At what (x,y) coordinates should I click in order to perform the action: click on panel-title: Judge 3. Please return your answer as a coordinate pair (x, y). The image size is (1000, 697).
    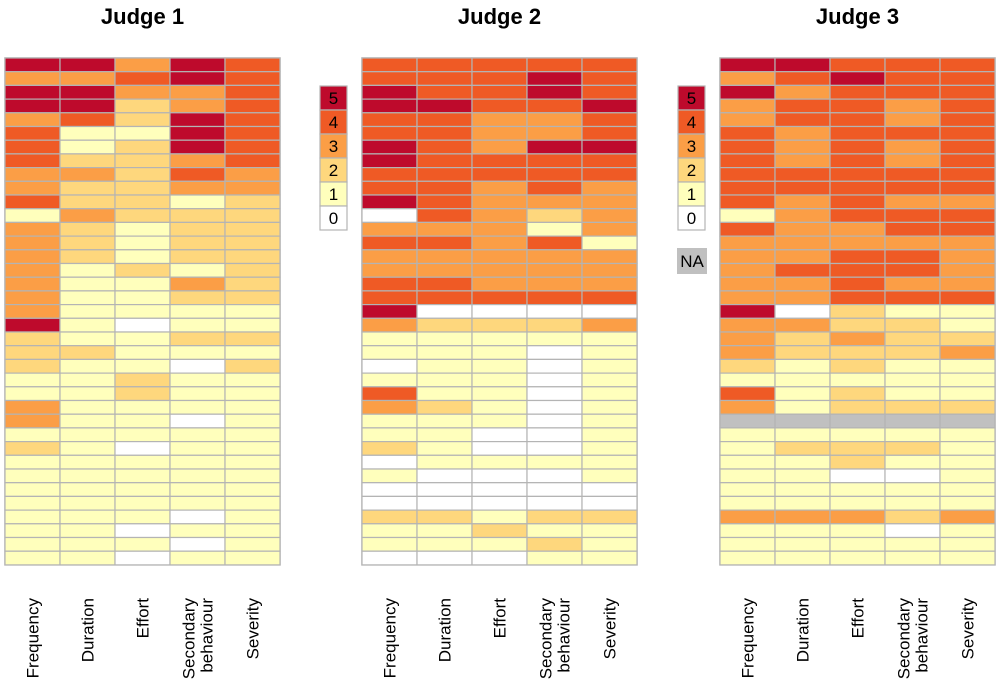
    Looking at the image, I should click on (857, 16).